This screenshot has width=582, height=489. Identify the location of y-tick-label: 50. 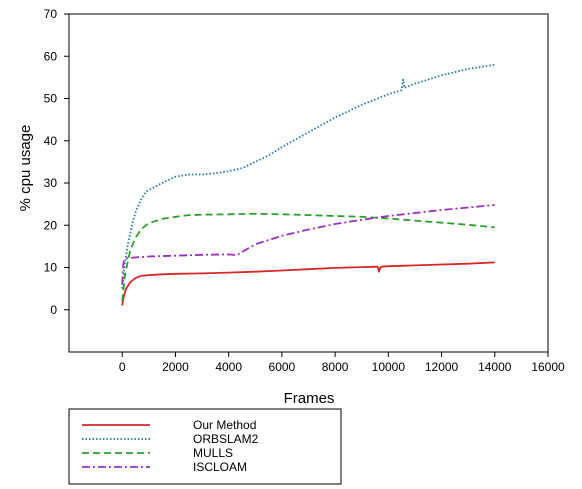
(51, 99).